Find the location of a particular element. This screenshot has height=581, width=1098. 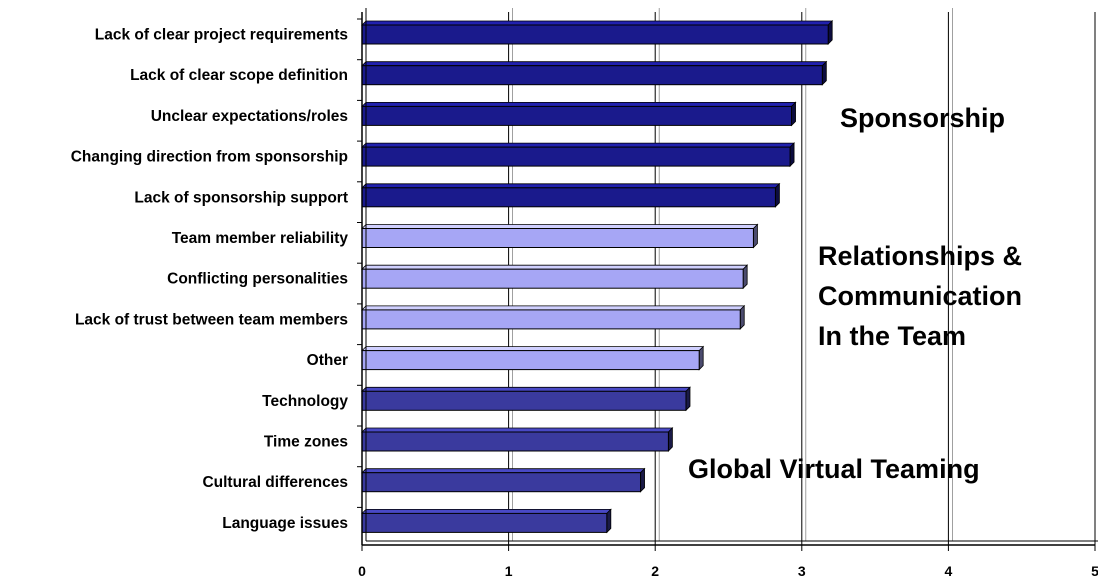

category-label-5: Team member reliability is located at coordinates (260, 238).